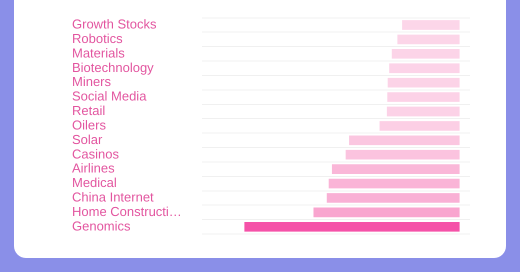 The height and width of the screenshot is (272, 520). I want to click on y-tick-label: Miners, so click(92, 82).